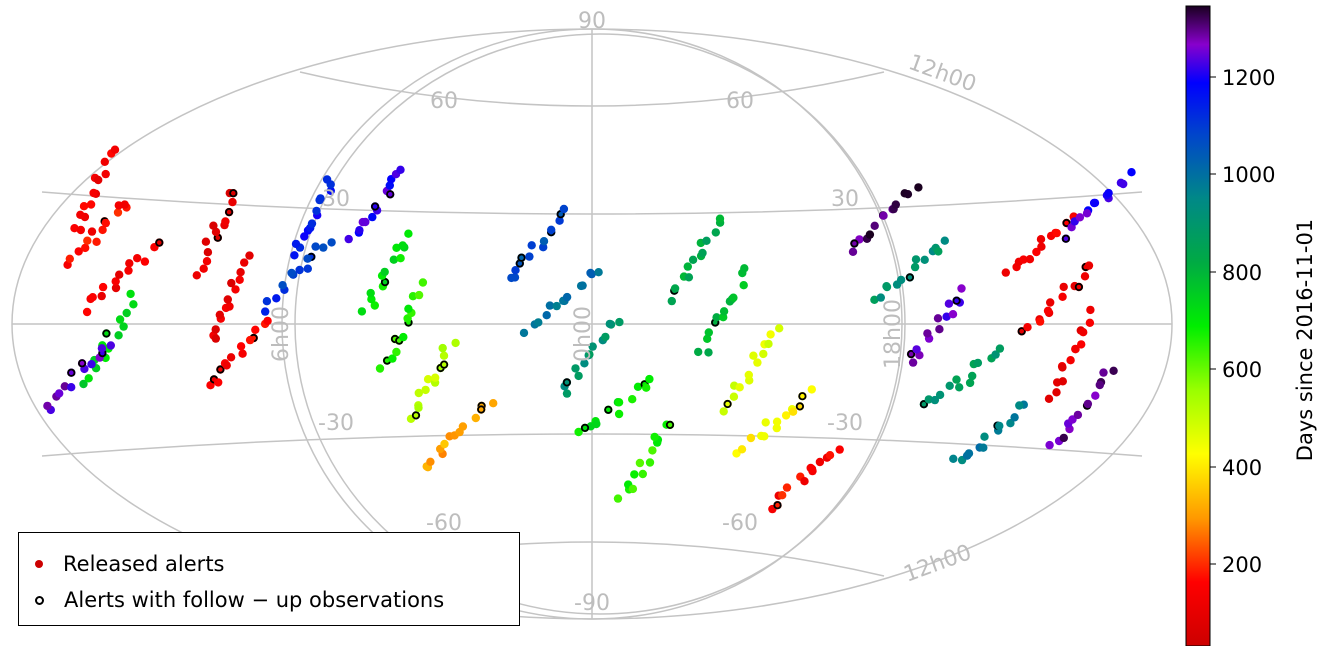 The image size is (1336, 646). What do you see at coordinates (740, 523) in the screenshot?
I see `grid-label-minus60-right: -60` at bounding box center [740, 523].